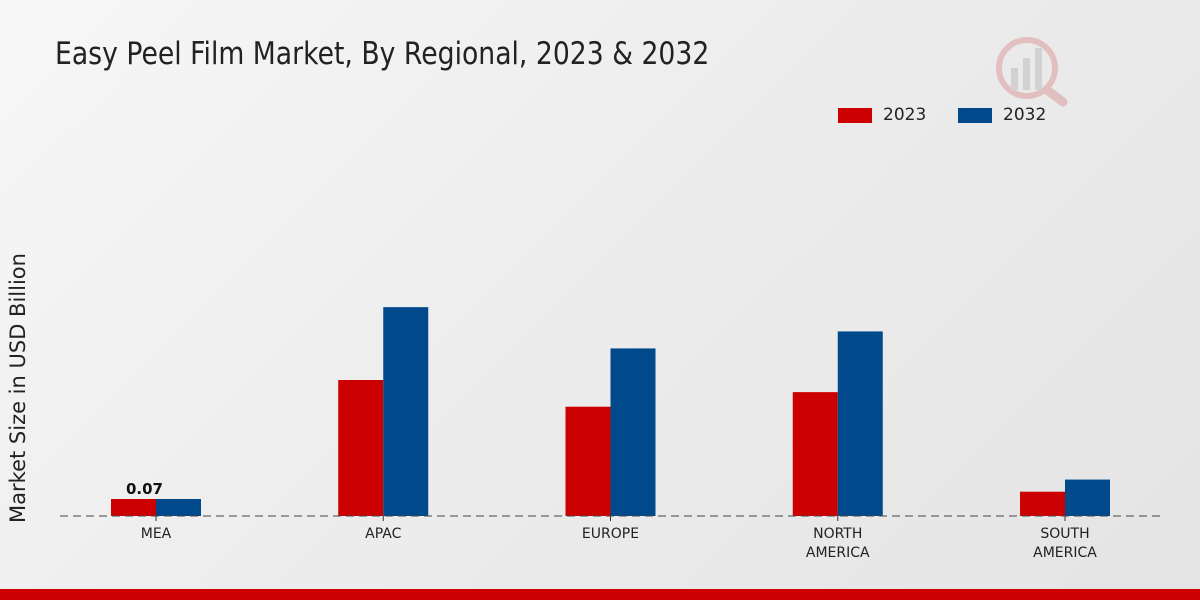 The width and height of the screenshot is (1200, 600). Describe the element at coordinates (406, 411) in the screenshot. I see `bar-2032-apac` at that location.